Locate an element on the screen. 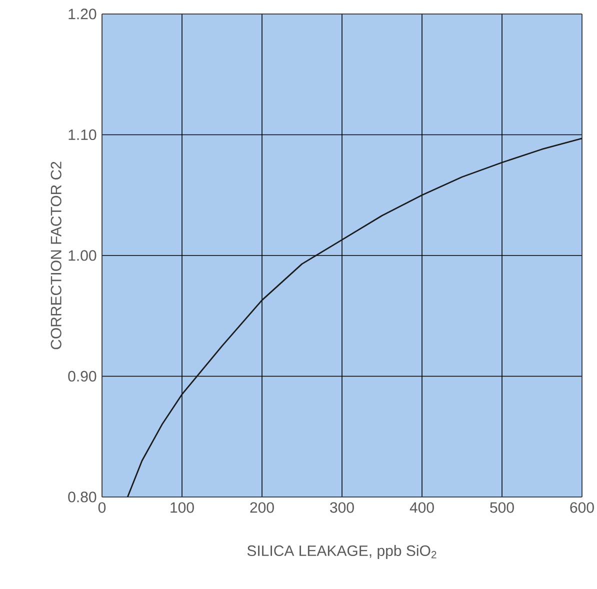 Image resolution: width=597 pixels, height=589 pixels. y-tick-label: 1.20 is located at coordinates (82, 14).